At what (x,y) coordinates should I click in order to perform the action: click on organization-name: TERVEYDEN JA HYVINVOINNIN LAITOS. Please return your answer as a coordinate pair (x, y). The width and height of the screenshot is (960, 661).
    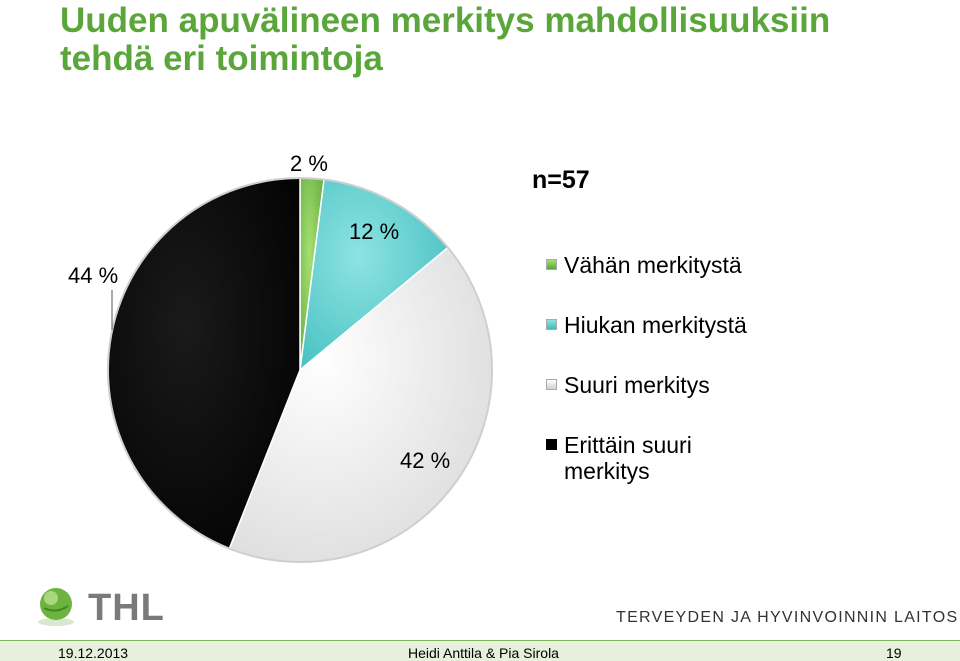
    Looking at the image, I should click on (787, 617).